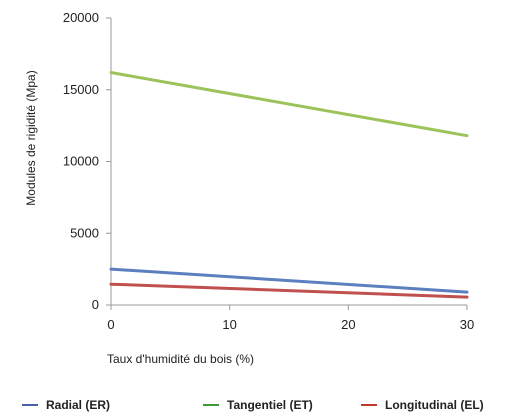 The width and height of the screenshot is (526, 419). Describe the element at coordinates (81, 89) in the screenshot. I see `y-tick-label: 15000` at that location.